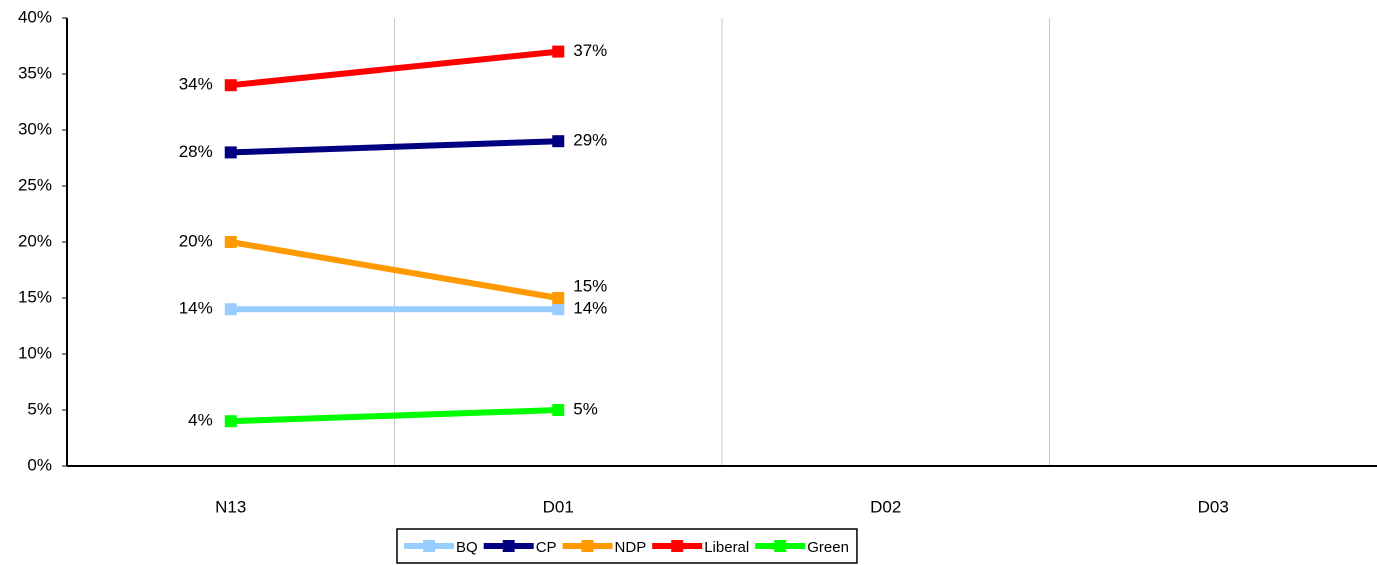  Describe the element at coordinates (39, 464) in the screenshot. I see `y-tick-label: 0%` at that location.